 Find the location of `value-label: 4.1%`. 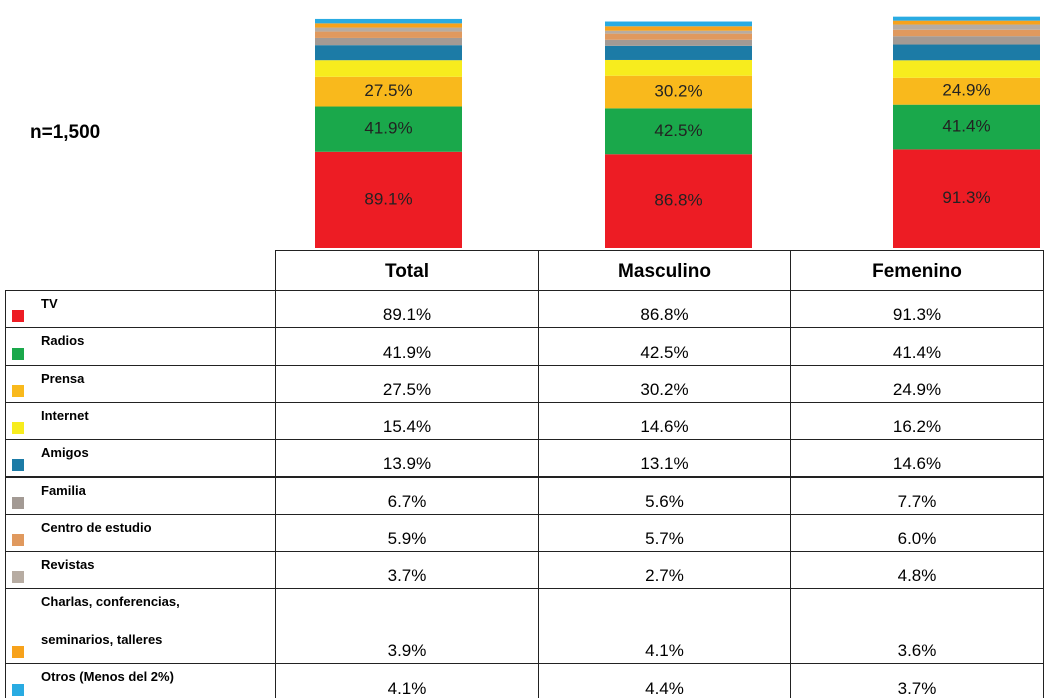

value-label: 4.1% is located at coordinates (664, 651).